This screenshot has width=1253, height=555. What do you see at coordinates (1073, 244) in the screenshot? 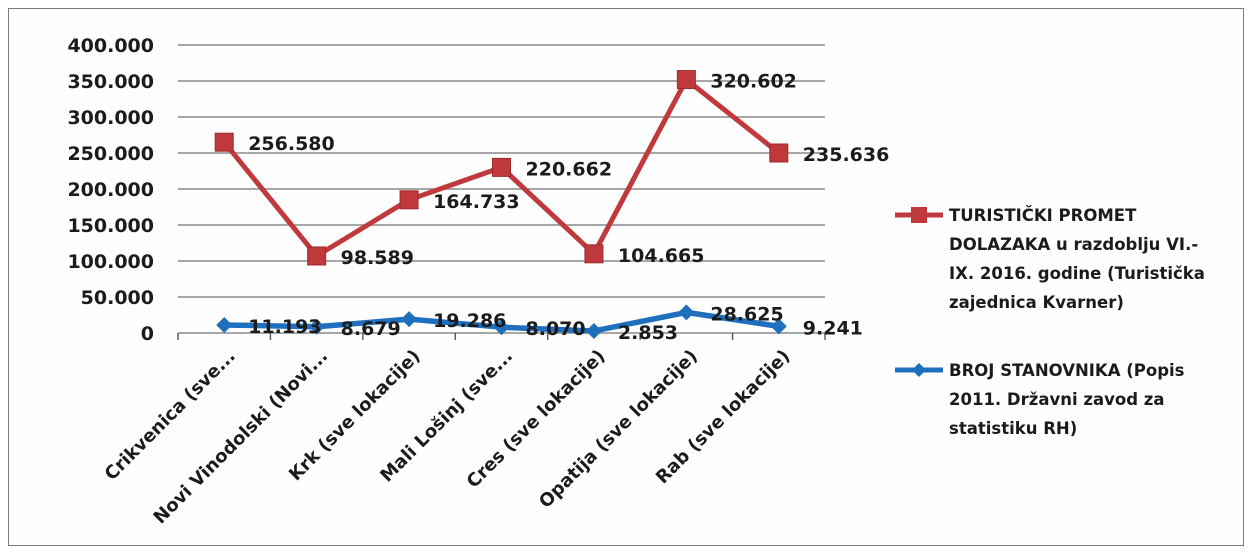
I see `legend-label: DOLAZAKA u razdoblju VI.-` at bounding box center [1073, 244].